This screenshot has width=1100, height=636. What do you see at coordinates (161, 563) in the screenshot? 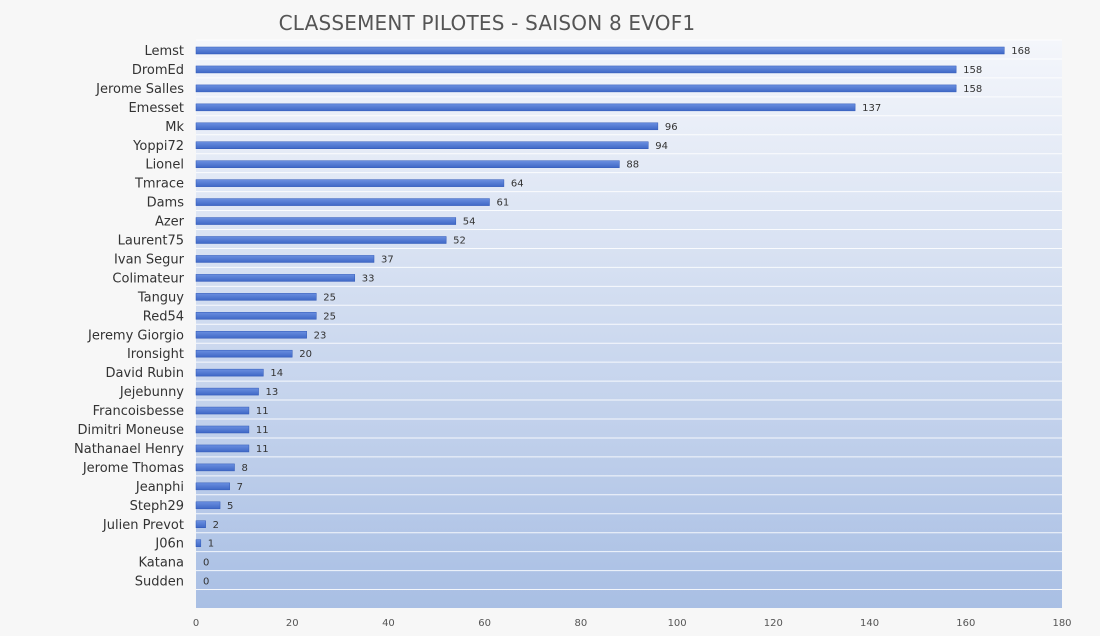
I see `category-label: Katana` at bounding box center [161, 563].